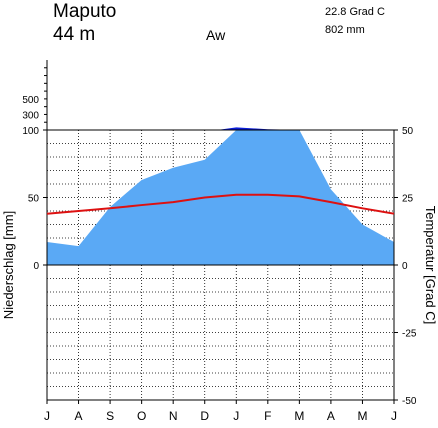  What do you see at coordinates (30, 131) in the screenshot?
I see `precip-tick-label: 100` at bounding box center [30, 131].